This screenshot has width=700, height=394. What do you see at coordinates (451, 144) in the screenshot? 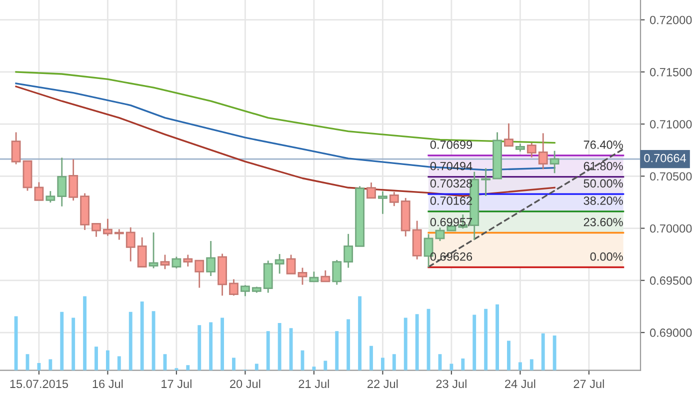
I see `data-label: 0.70699` at bounding box center [451, 144].